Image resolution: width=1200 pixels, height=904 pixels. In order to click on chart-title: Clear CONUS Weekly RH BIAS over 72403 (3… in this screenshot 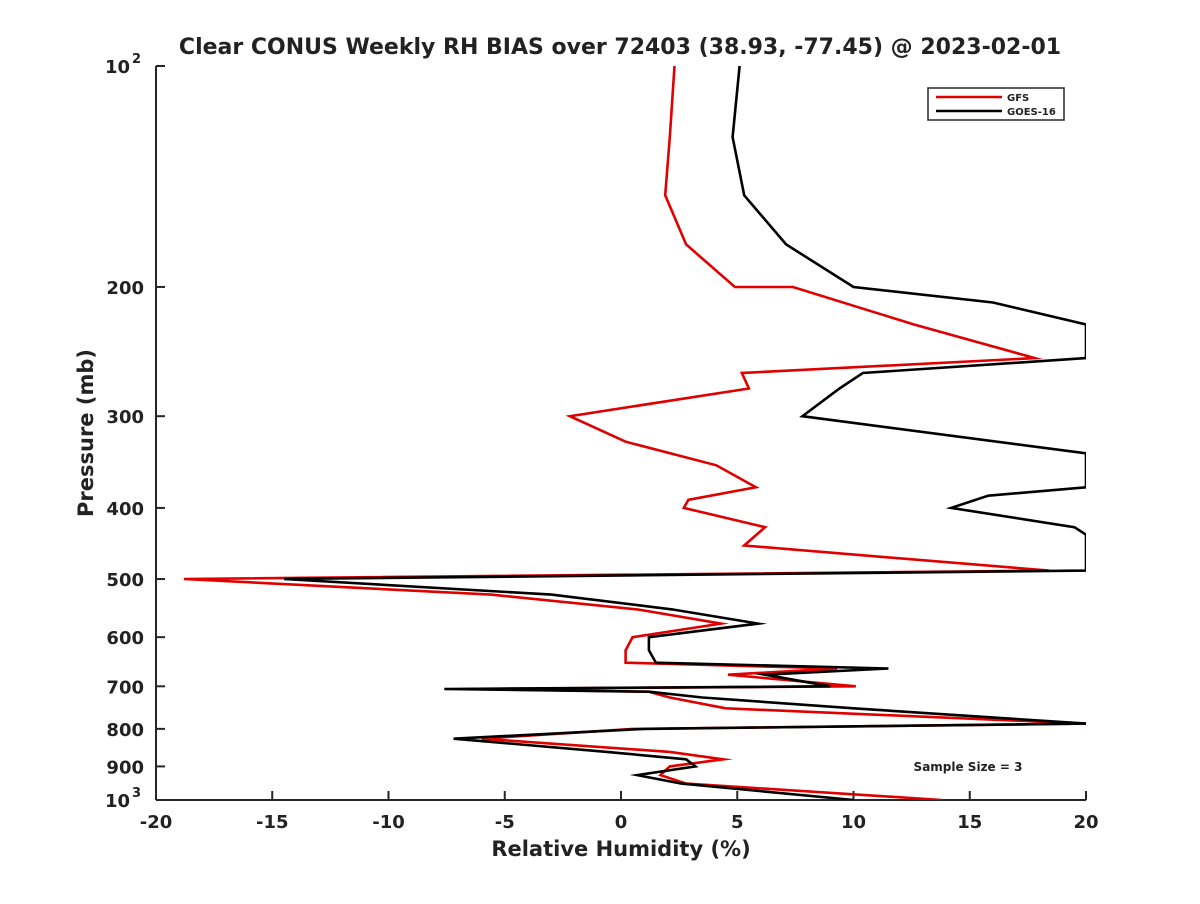, I will do `click(620, 47)`.